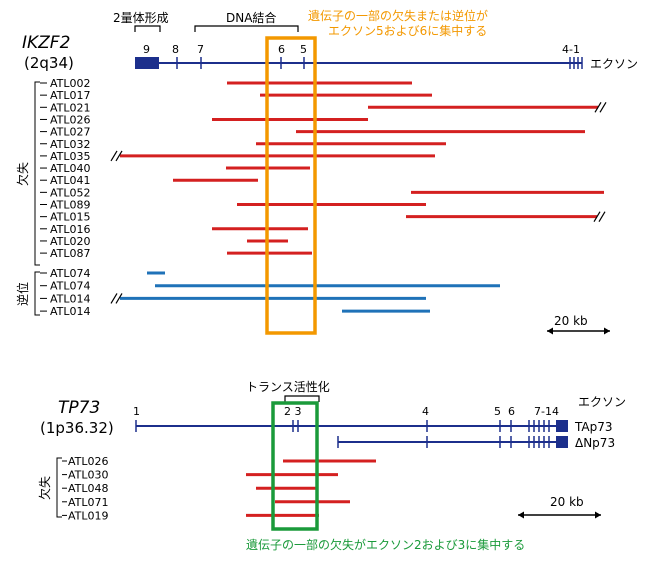 The image size is (660, 565). I want to click on case-row: ATL087, so click(176, 253).